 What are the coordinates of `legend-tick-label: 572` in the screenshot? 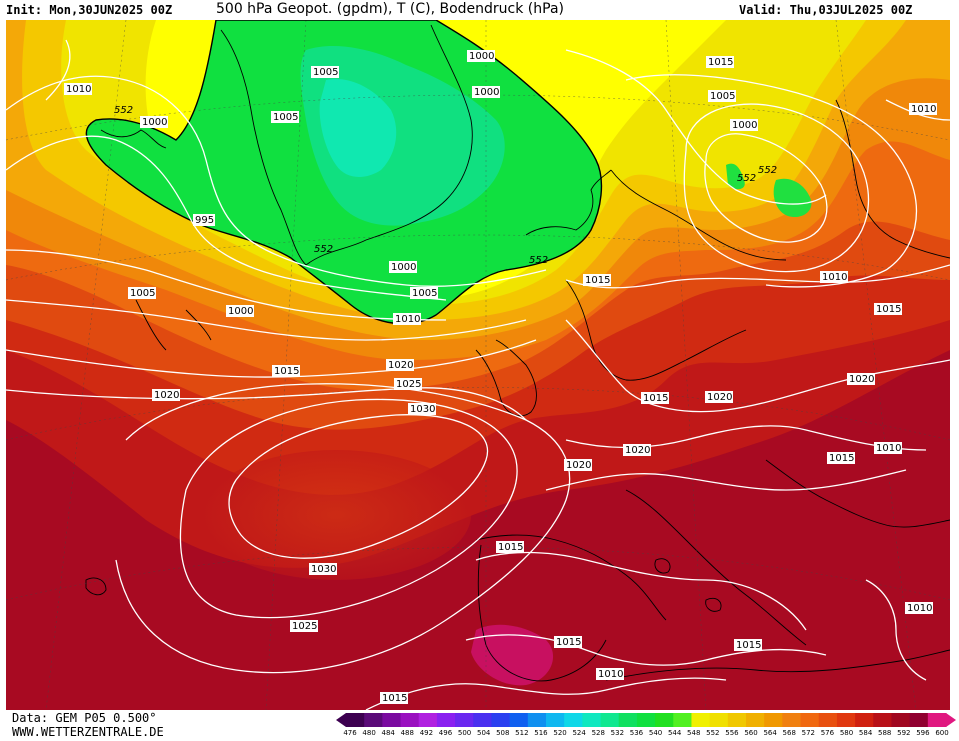 It's located at (808, 733).